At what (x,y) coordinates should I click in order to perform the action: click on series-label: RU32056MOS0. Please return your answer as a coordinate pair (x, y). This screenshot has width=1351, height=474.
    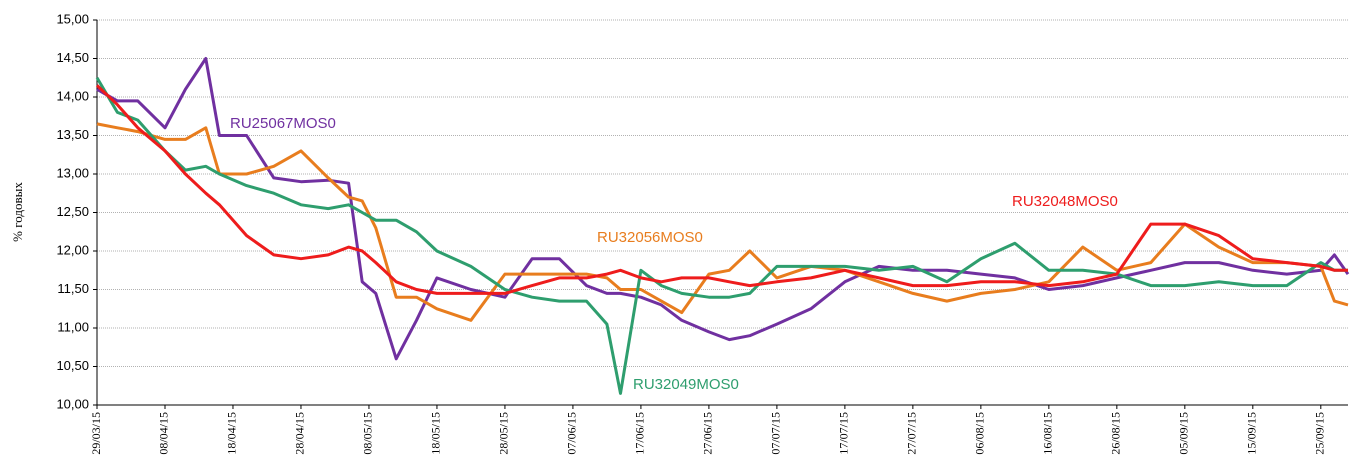
    Looking at the image, I should click on (650, 237).